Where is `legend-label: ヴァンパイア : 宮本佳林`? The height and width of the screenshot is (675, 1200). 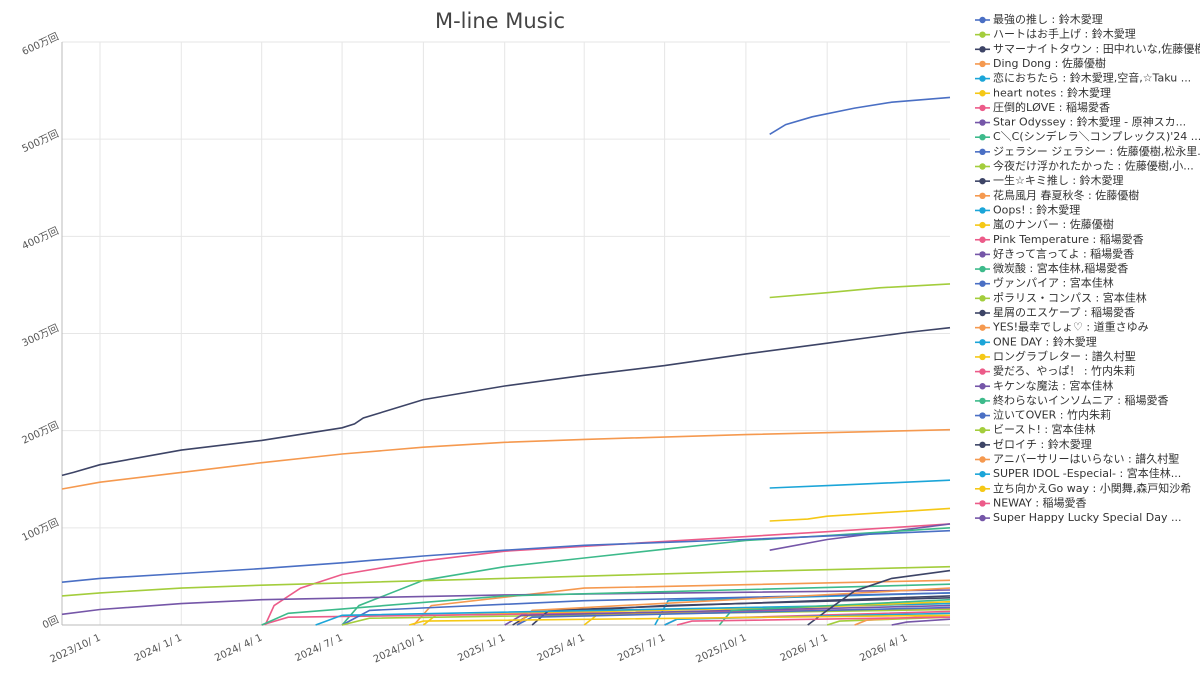 legend-label: ヴァンパイア : 宮本佳林 is located at coordinates (1053, 283).